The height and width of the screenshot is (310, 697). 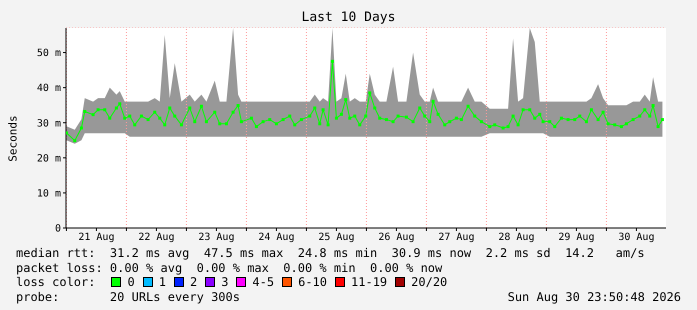 I want to click on x-tick-label: 25 Aug, so click(x=336, y=238).